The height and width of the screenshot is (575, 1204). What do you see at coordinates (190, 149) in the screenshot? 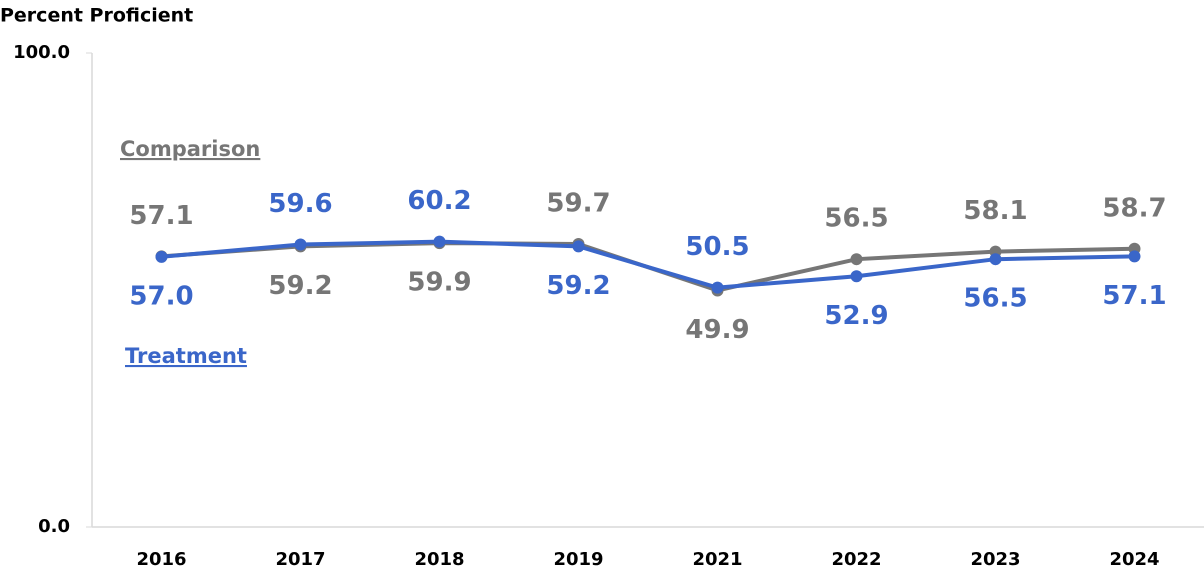
I see `legend-label: Comparison` at bounding box center [190, 149].